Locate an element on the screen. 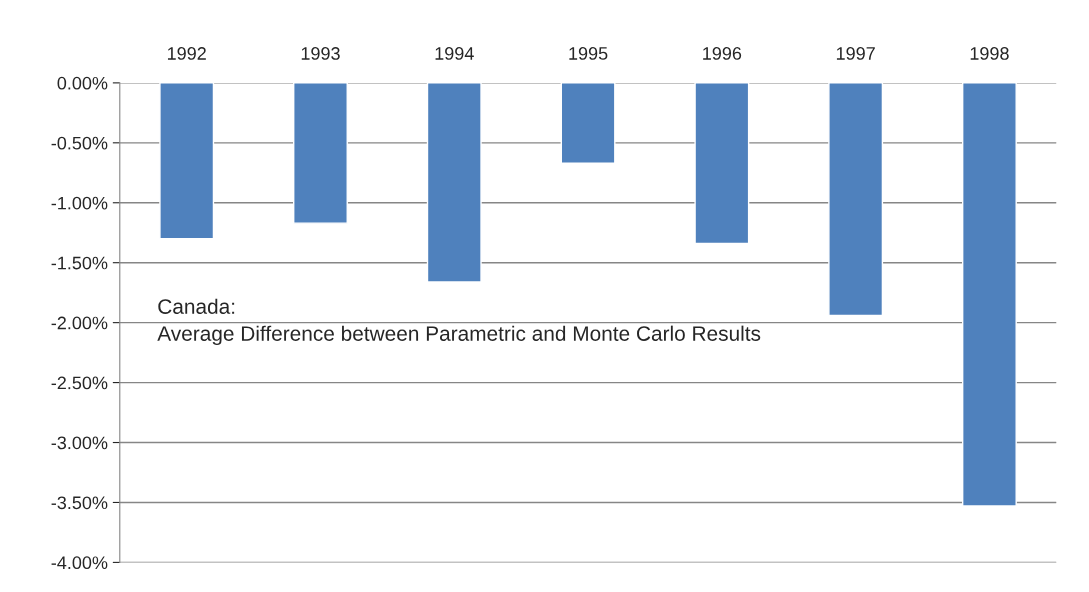  annotation: Canada: Average Difference between Parametric and Monte Carlo Results is located at coordinates (459, 322).